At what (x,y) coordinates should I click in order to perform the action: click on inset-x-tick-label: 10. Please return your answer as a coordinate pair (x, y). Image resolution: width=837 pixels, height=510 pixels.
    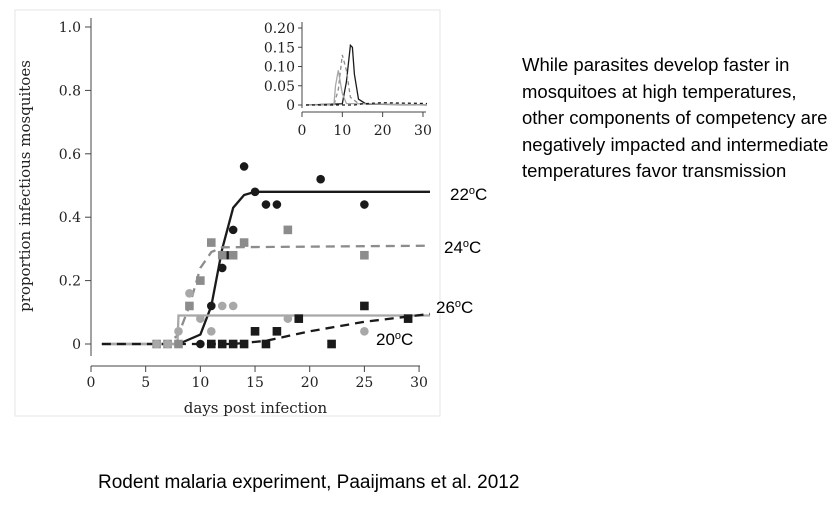
    Looking at the image, I should click on (342, 131).